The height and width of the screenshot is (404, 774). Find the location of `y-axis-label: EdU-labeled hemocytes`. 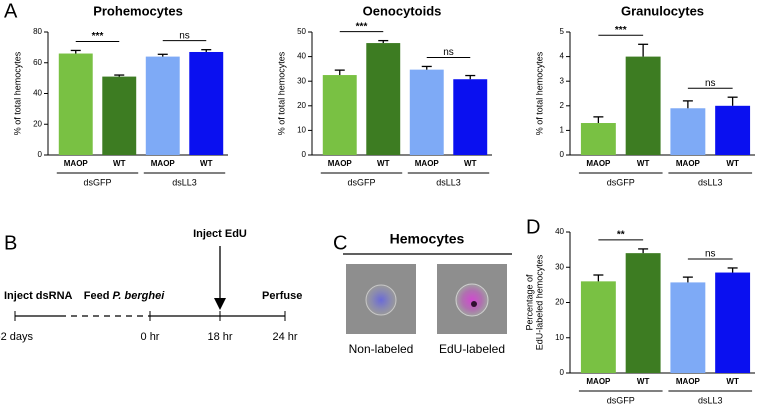

y-axis-label: EdU-labeled hemocytes is located at coordinates (539, 302).